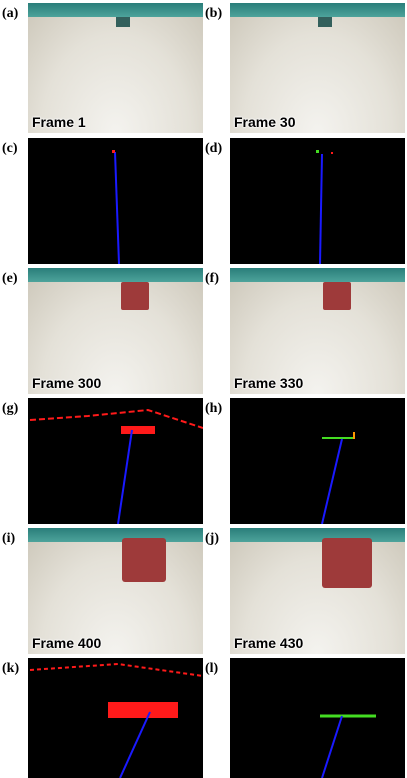  I want to click on detection-mask-h, so click(317, 461).